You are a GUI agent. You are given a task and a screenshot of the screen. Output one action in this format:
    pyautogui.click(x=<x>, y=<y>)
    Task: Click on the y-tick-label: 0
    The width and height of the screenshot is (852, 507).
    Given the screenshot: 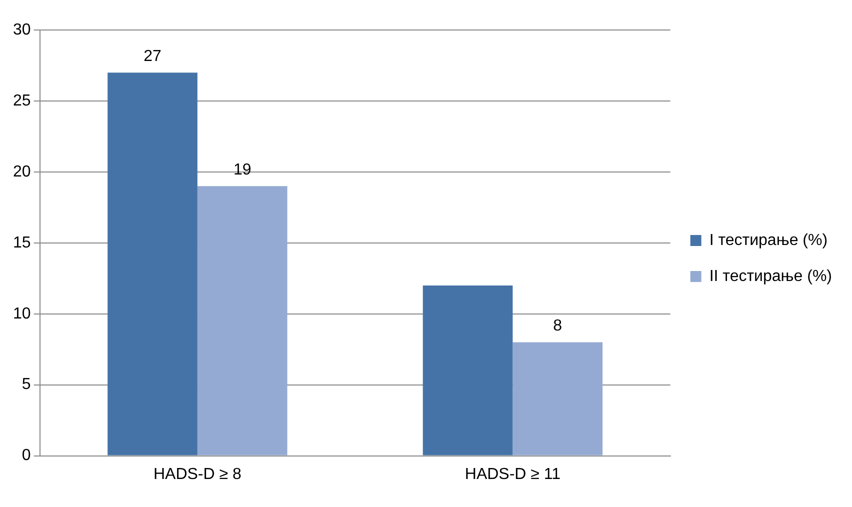 What is the action you would take?
    pyautogui.click(x=26, y=455)
    